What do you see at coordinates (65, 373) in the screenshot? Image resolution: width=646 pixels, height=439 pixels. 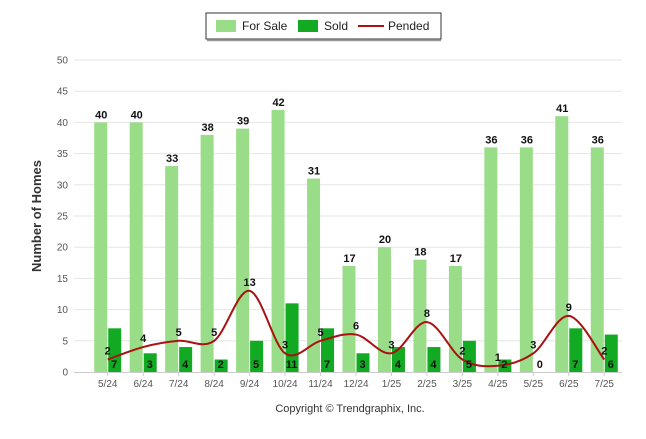 I see `y-tick-label: 0` at bounding box center [65, 373].